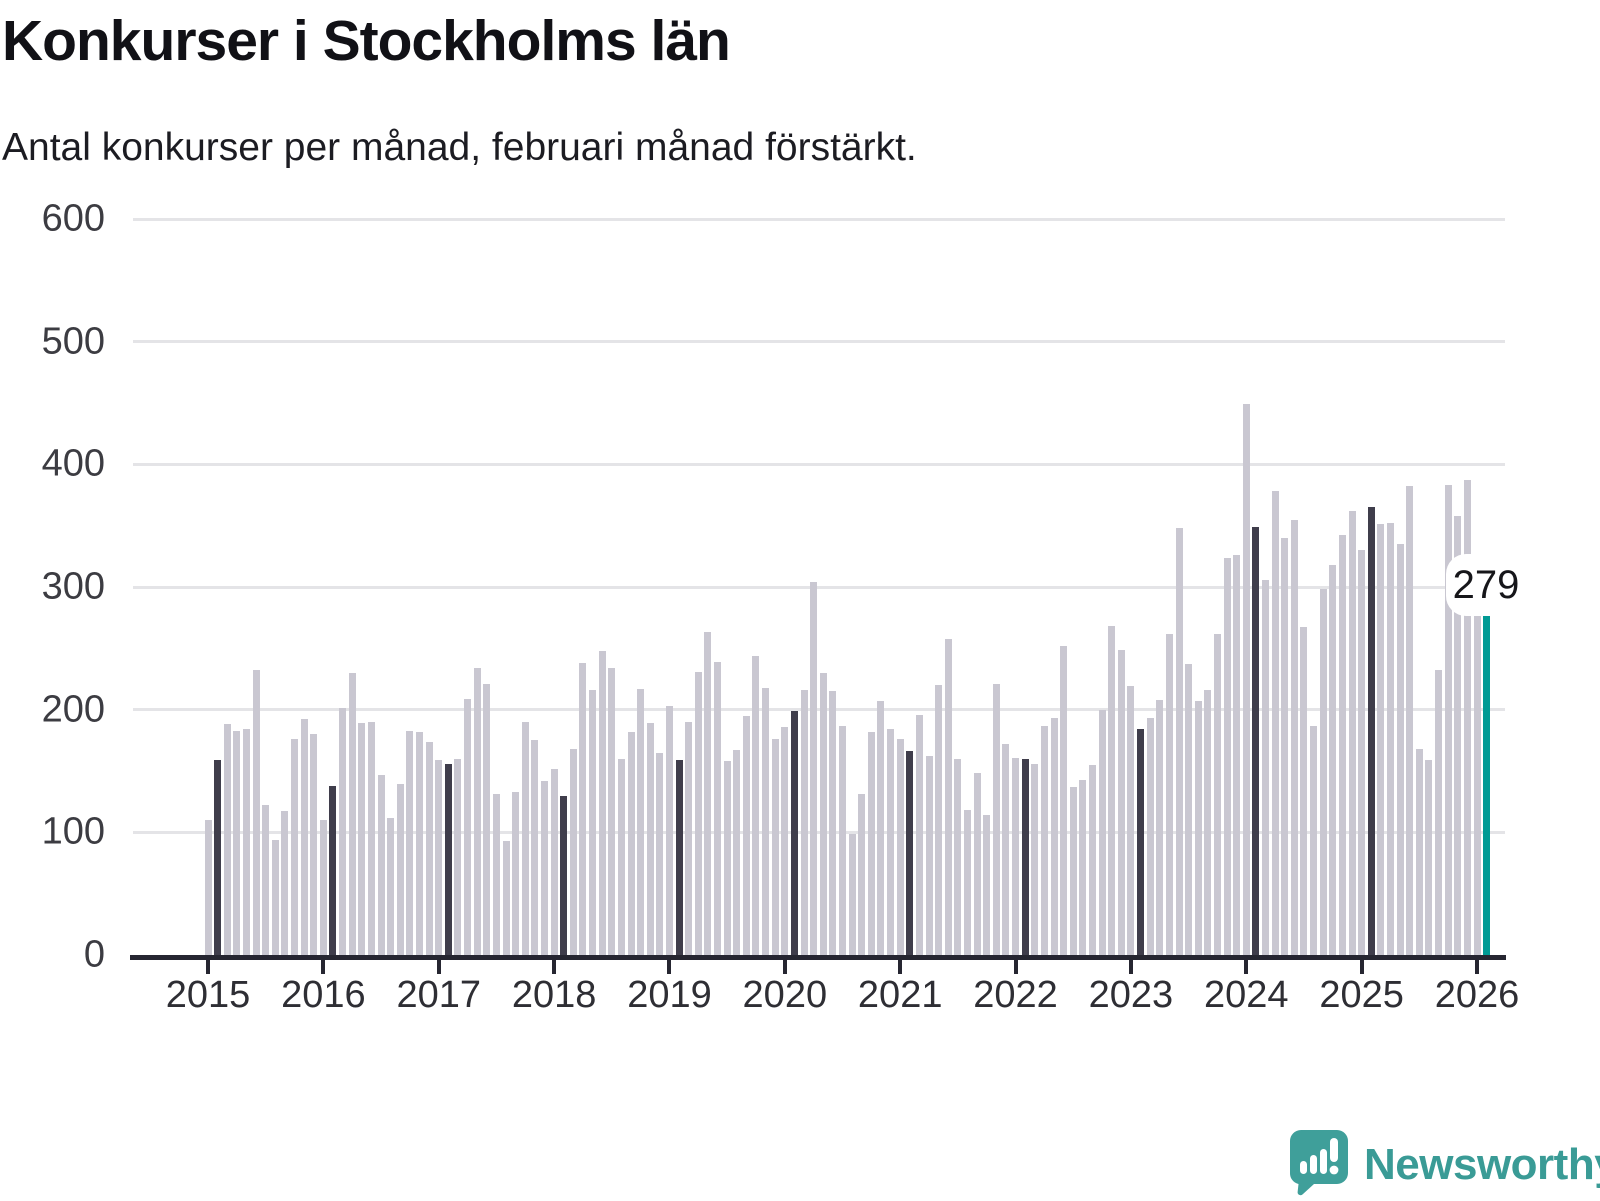 Image resolution: width=1600 pixels, height=1201 pixels. Describe the element at coordinates (1246, 964) in the screenshot. I see `x-tick-2024` at that location.